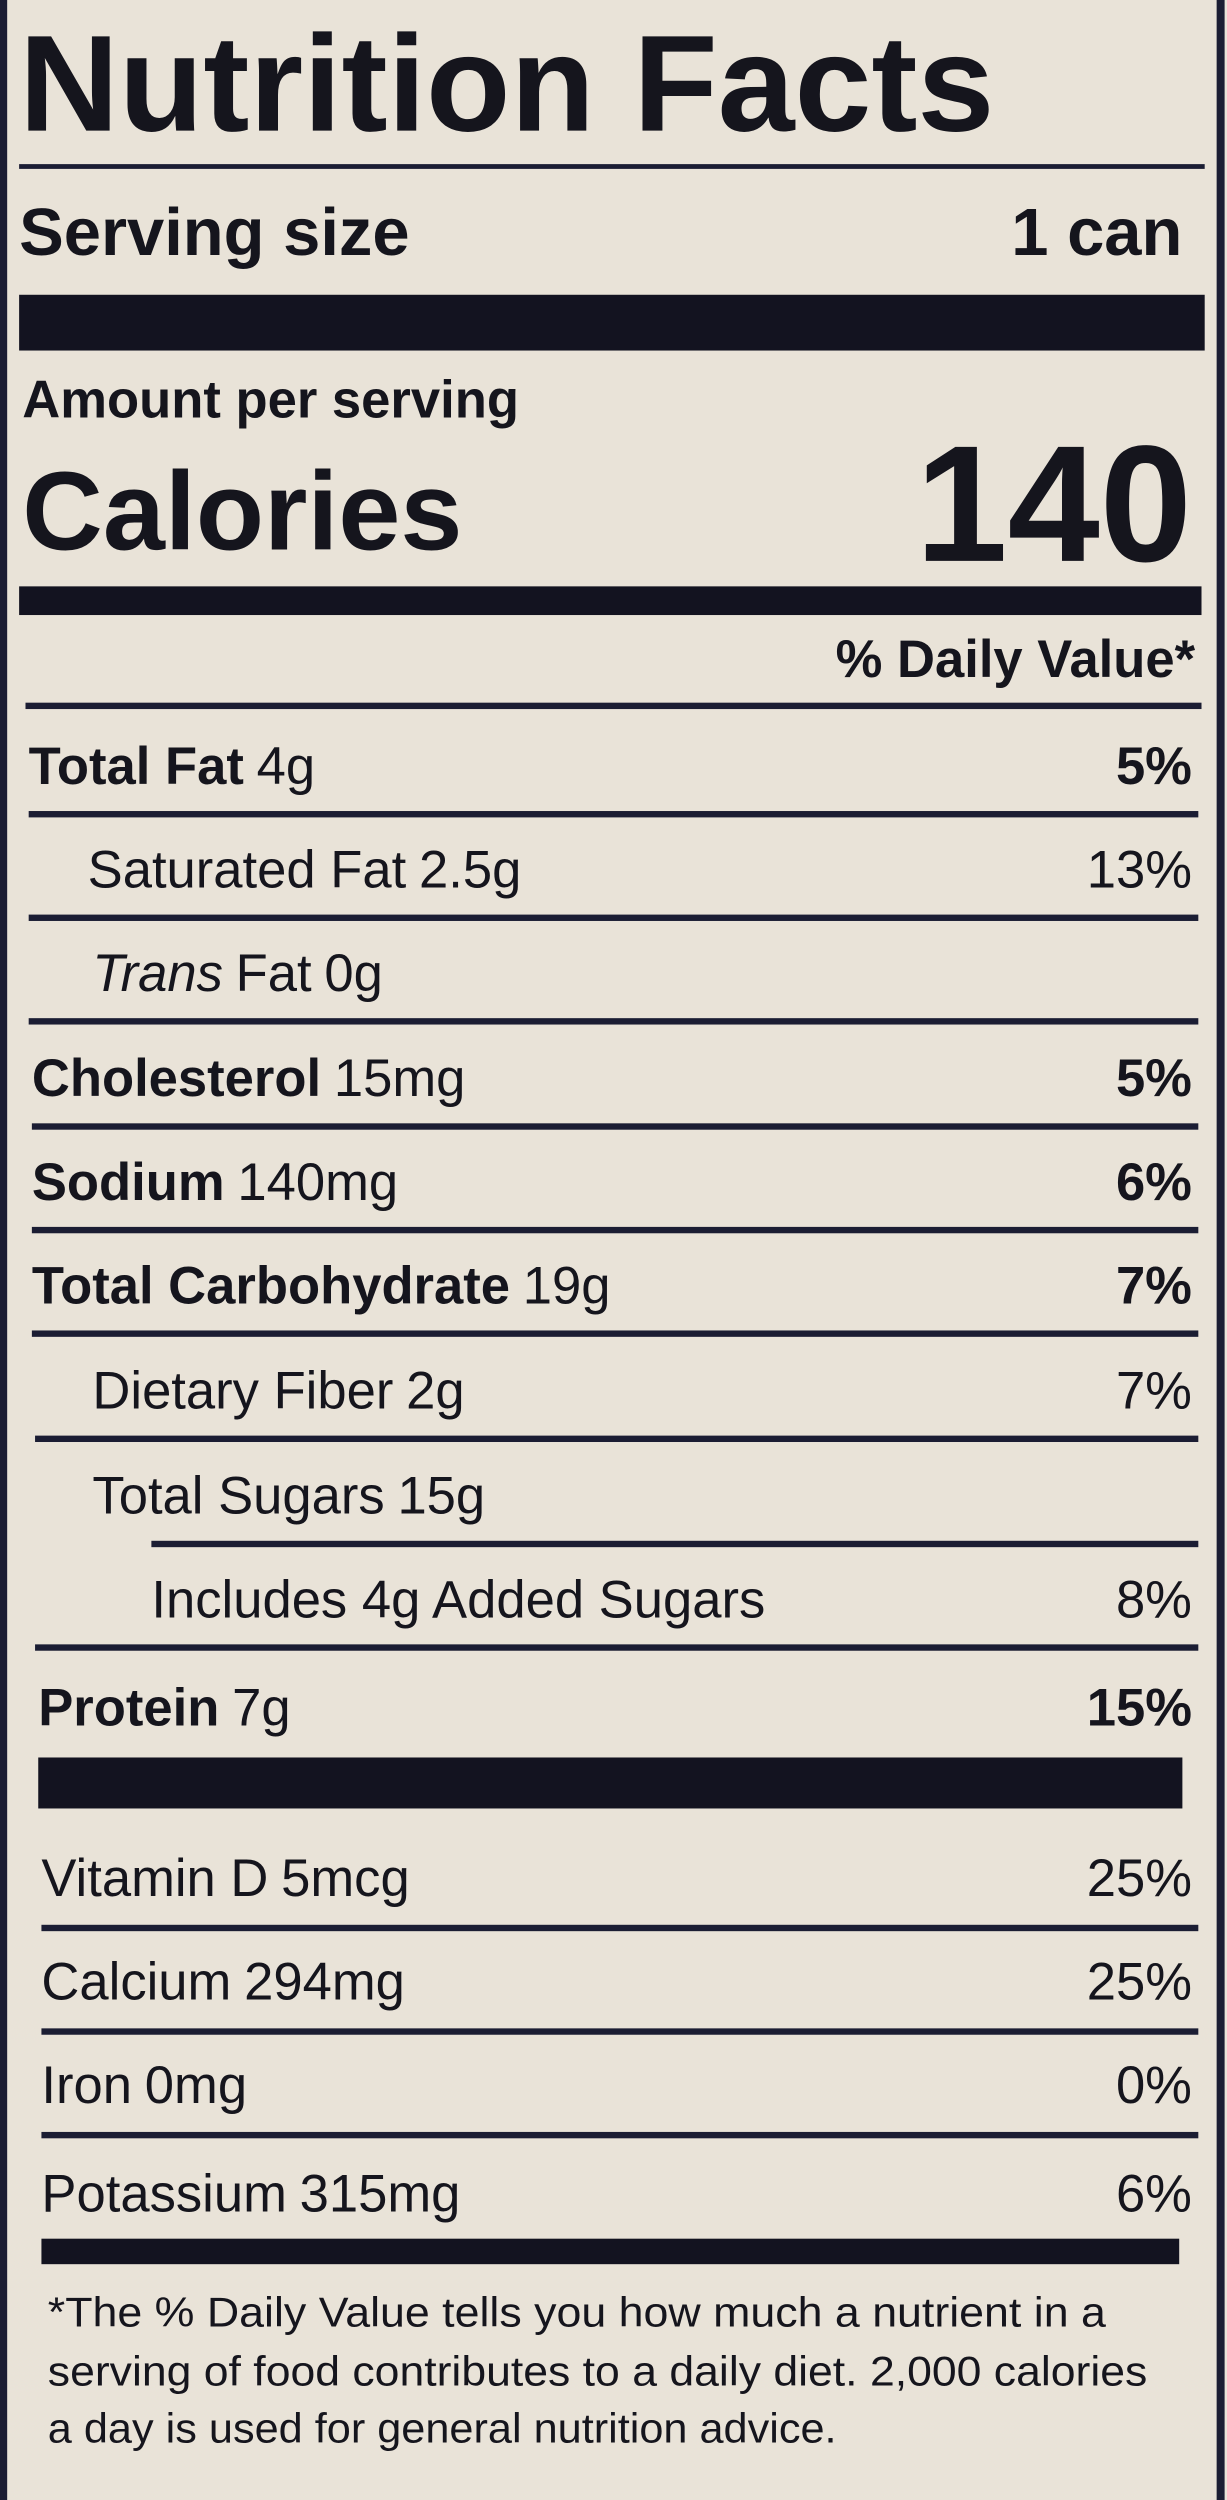 Image resolution: width=1227 pixels, height=2500 pixels. I want to click on nutrient-amount: 294mg, so click(324, 1982).